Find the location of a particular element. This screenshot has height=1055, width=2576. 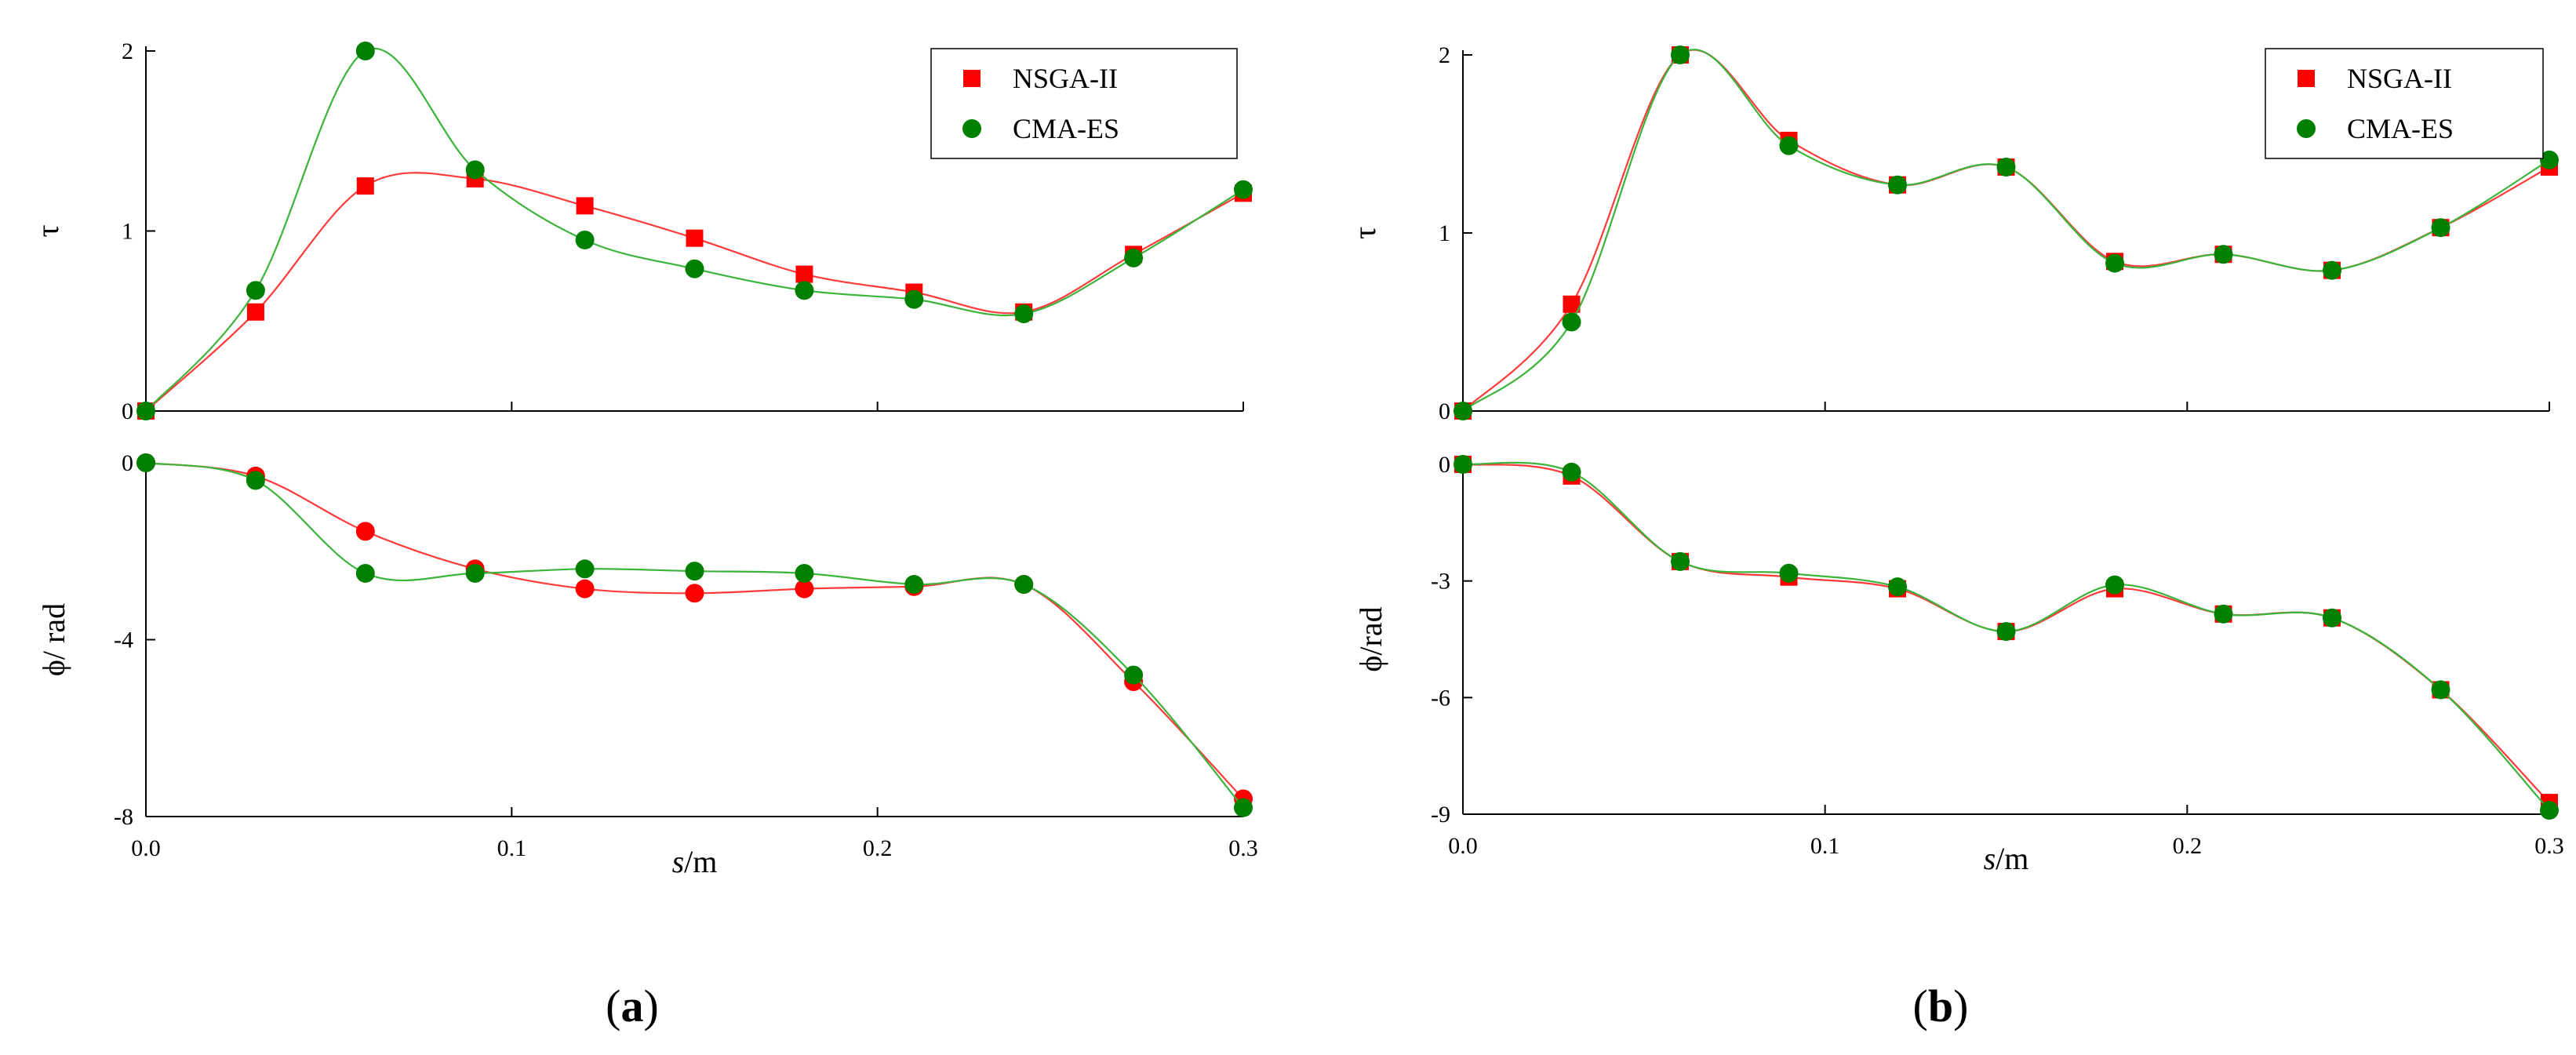

legend-marker-cmaes is located at coordinates (2306, 128).